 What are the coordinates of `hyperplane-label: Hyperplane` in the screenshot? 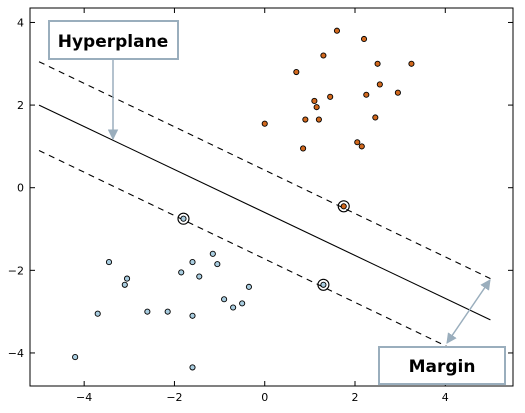 It's located at (113, 42).